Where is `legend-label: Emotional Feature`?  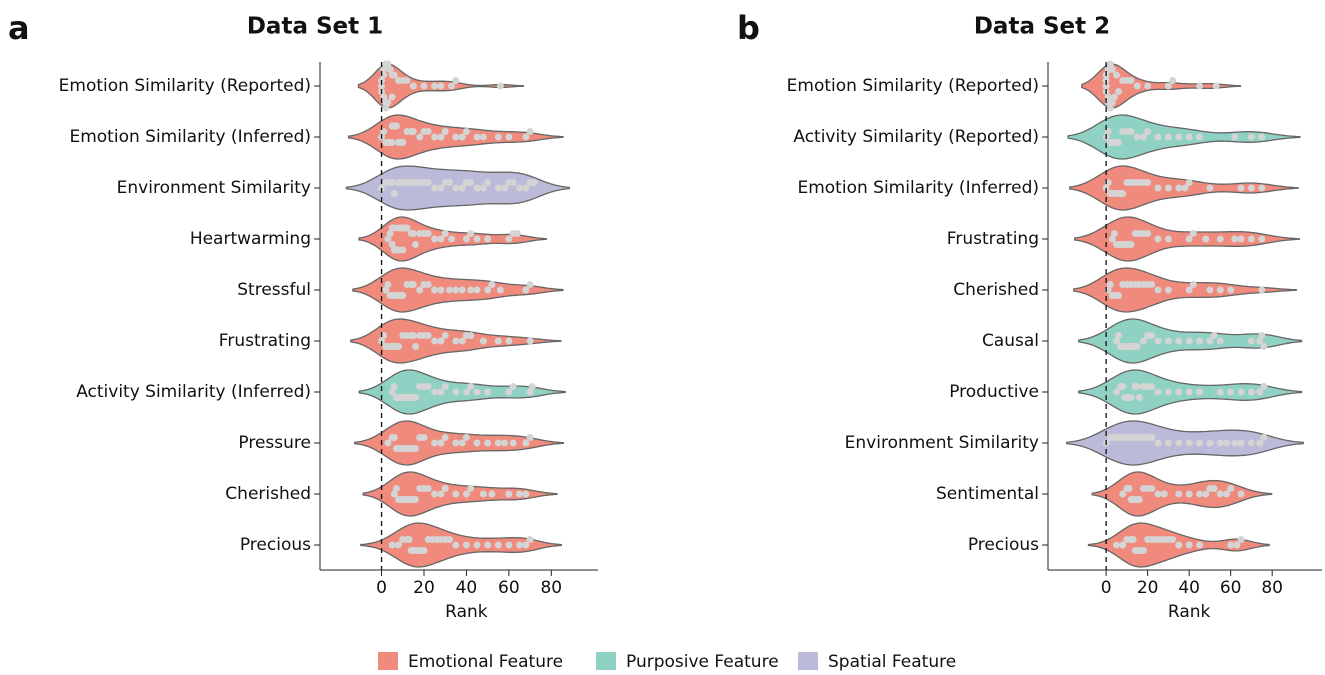
legend-label: Emotional Feature is located at coordinates (485, 662).